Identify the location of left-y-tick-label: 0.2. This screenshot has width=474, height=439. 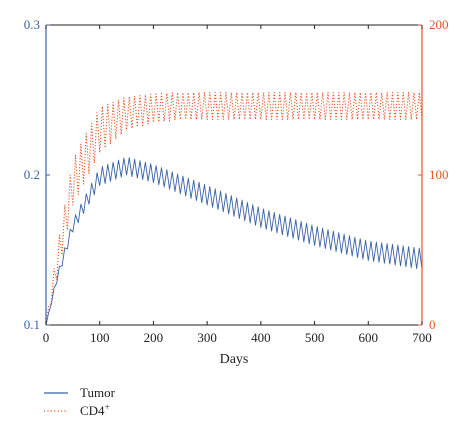
(32, 174).